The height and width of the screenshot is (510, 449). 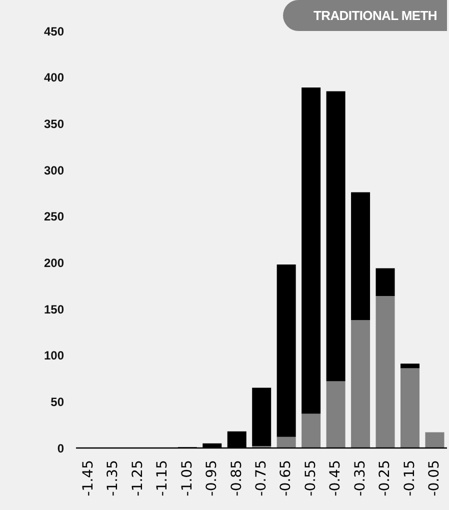 What do you see at coordinates (365, 15) in the screenshot?
I see `text: TRADITIONAL METH` at bounding box center [365, 15].